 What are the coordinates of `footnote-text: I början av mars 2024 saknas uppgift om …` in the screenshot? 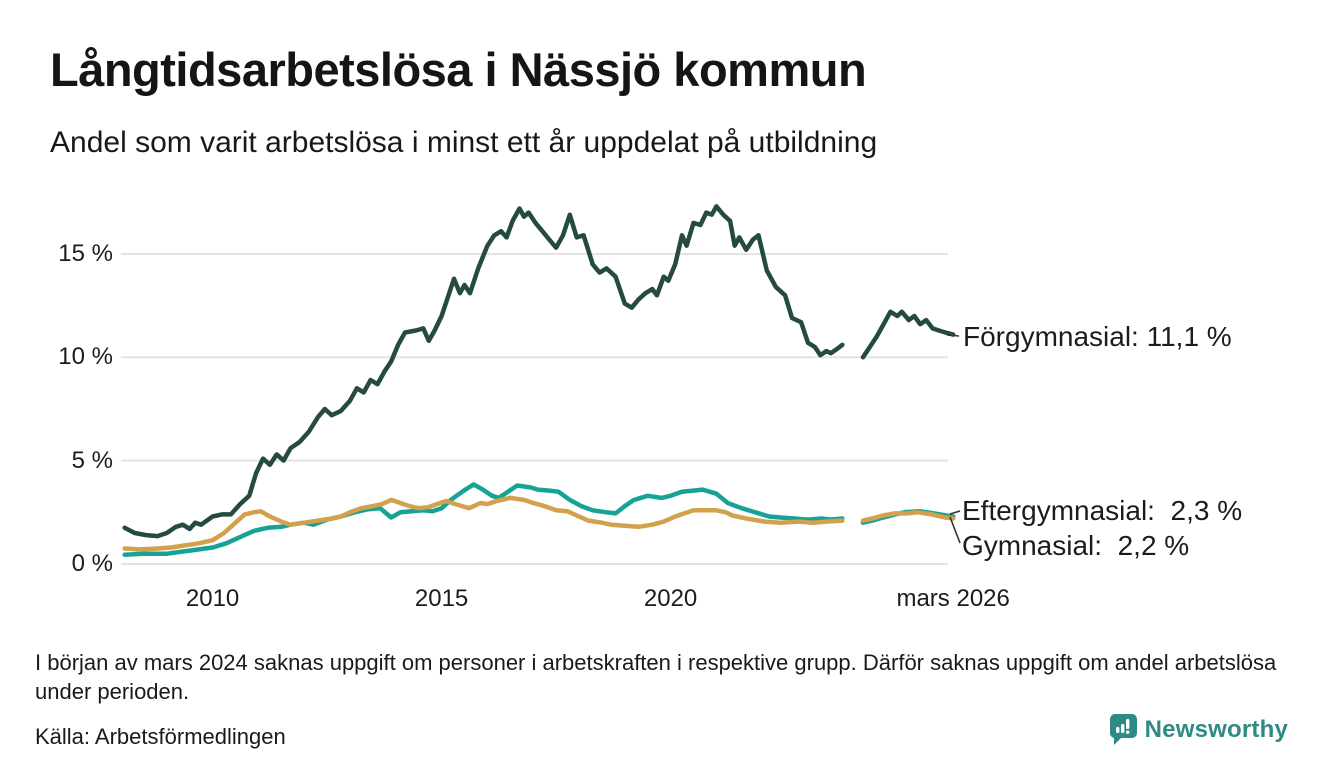 It's located at (656, 677).